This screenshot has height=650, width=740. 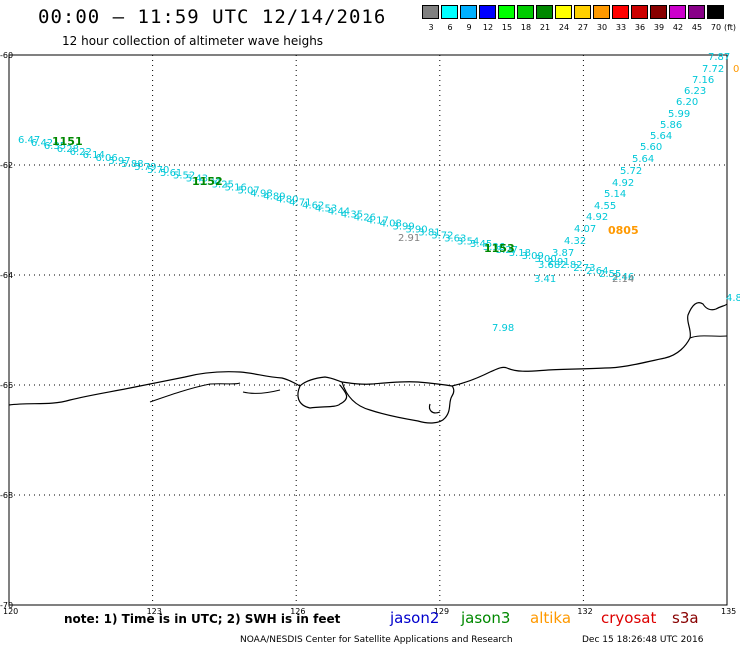 What do you see at coordinates (352, 214) in the screenshot?
I see `swh-value-label: 4.35` at bounding box center [352, 214].